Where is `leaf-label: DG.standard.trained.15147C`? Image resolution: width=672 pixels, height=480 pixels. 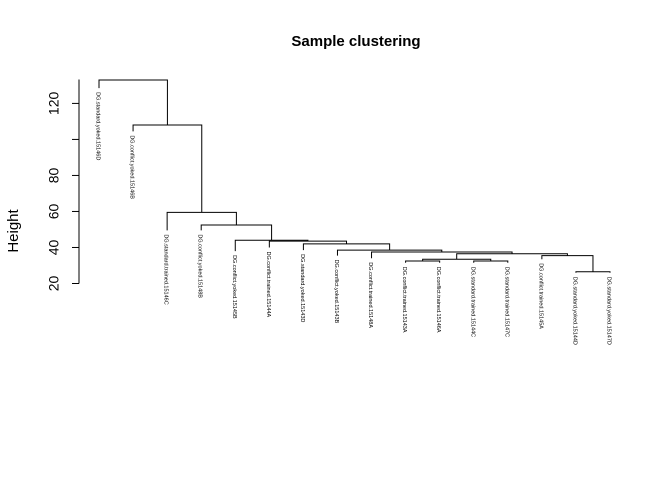 leaf-label: DG.standard.trained.15147C is located at coordinates (506, 302).